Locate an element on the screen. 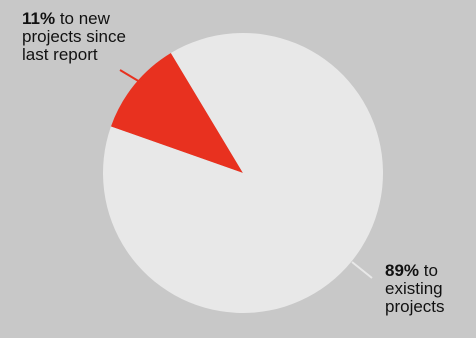 The image size is (476, 338). leader-line-existing-projects is located at coordinates (362, 270).